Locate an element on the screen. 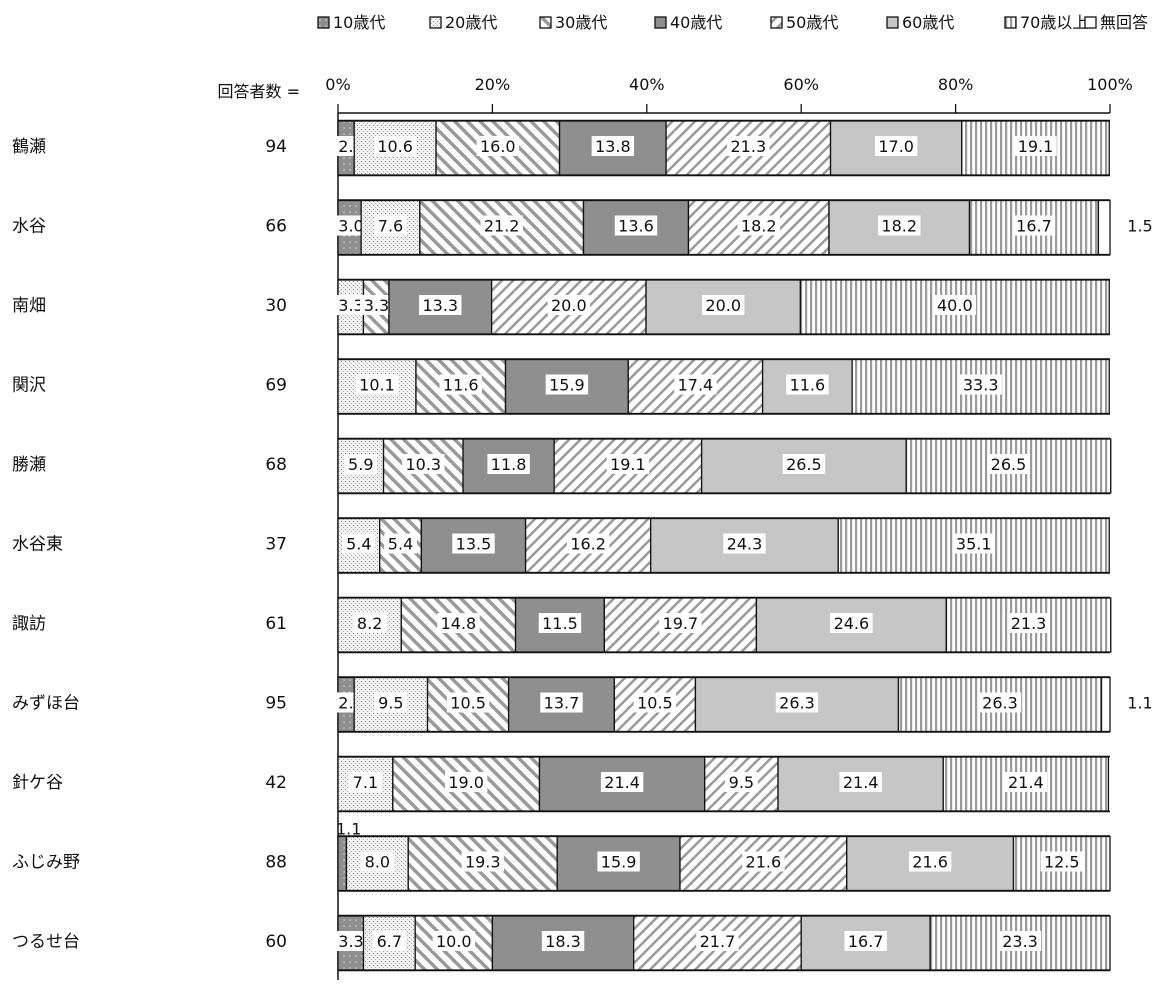 The image size is (1170, 984). data-label: 11.5 is located at coordinates (560, 623).